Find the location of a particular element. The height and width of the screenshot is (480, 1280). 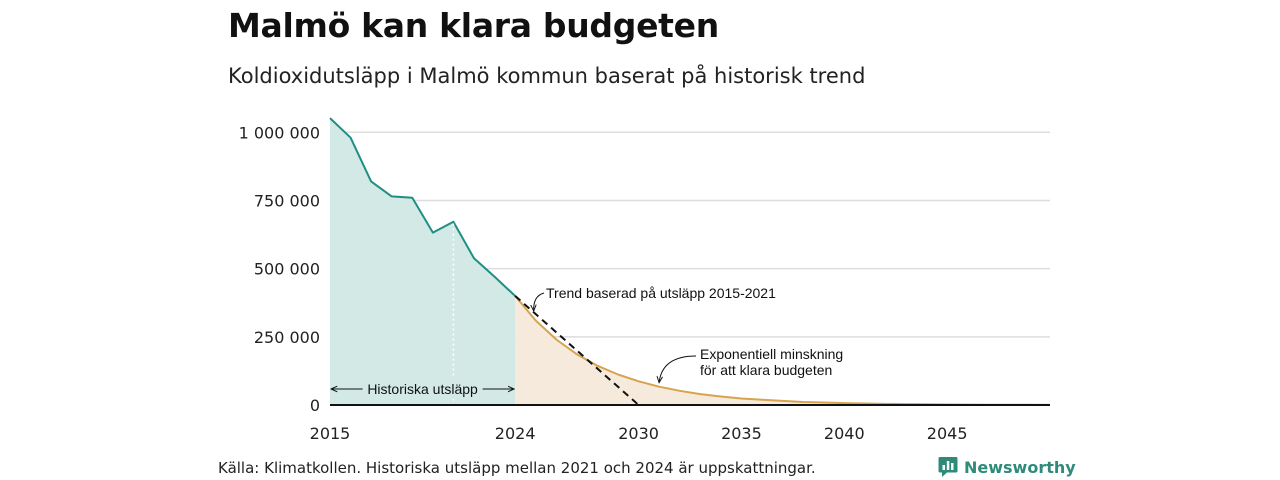

y-tick-label: 500 000 is located at coordinates (287, 269).